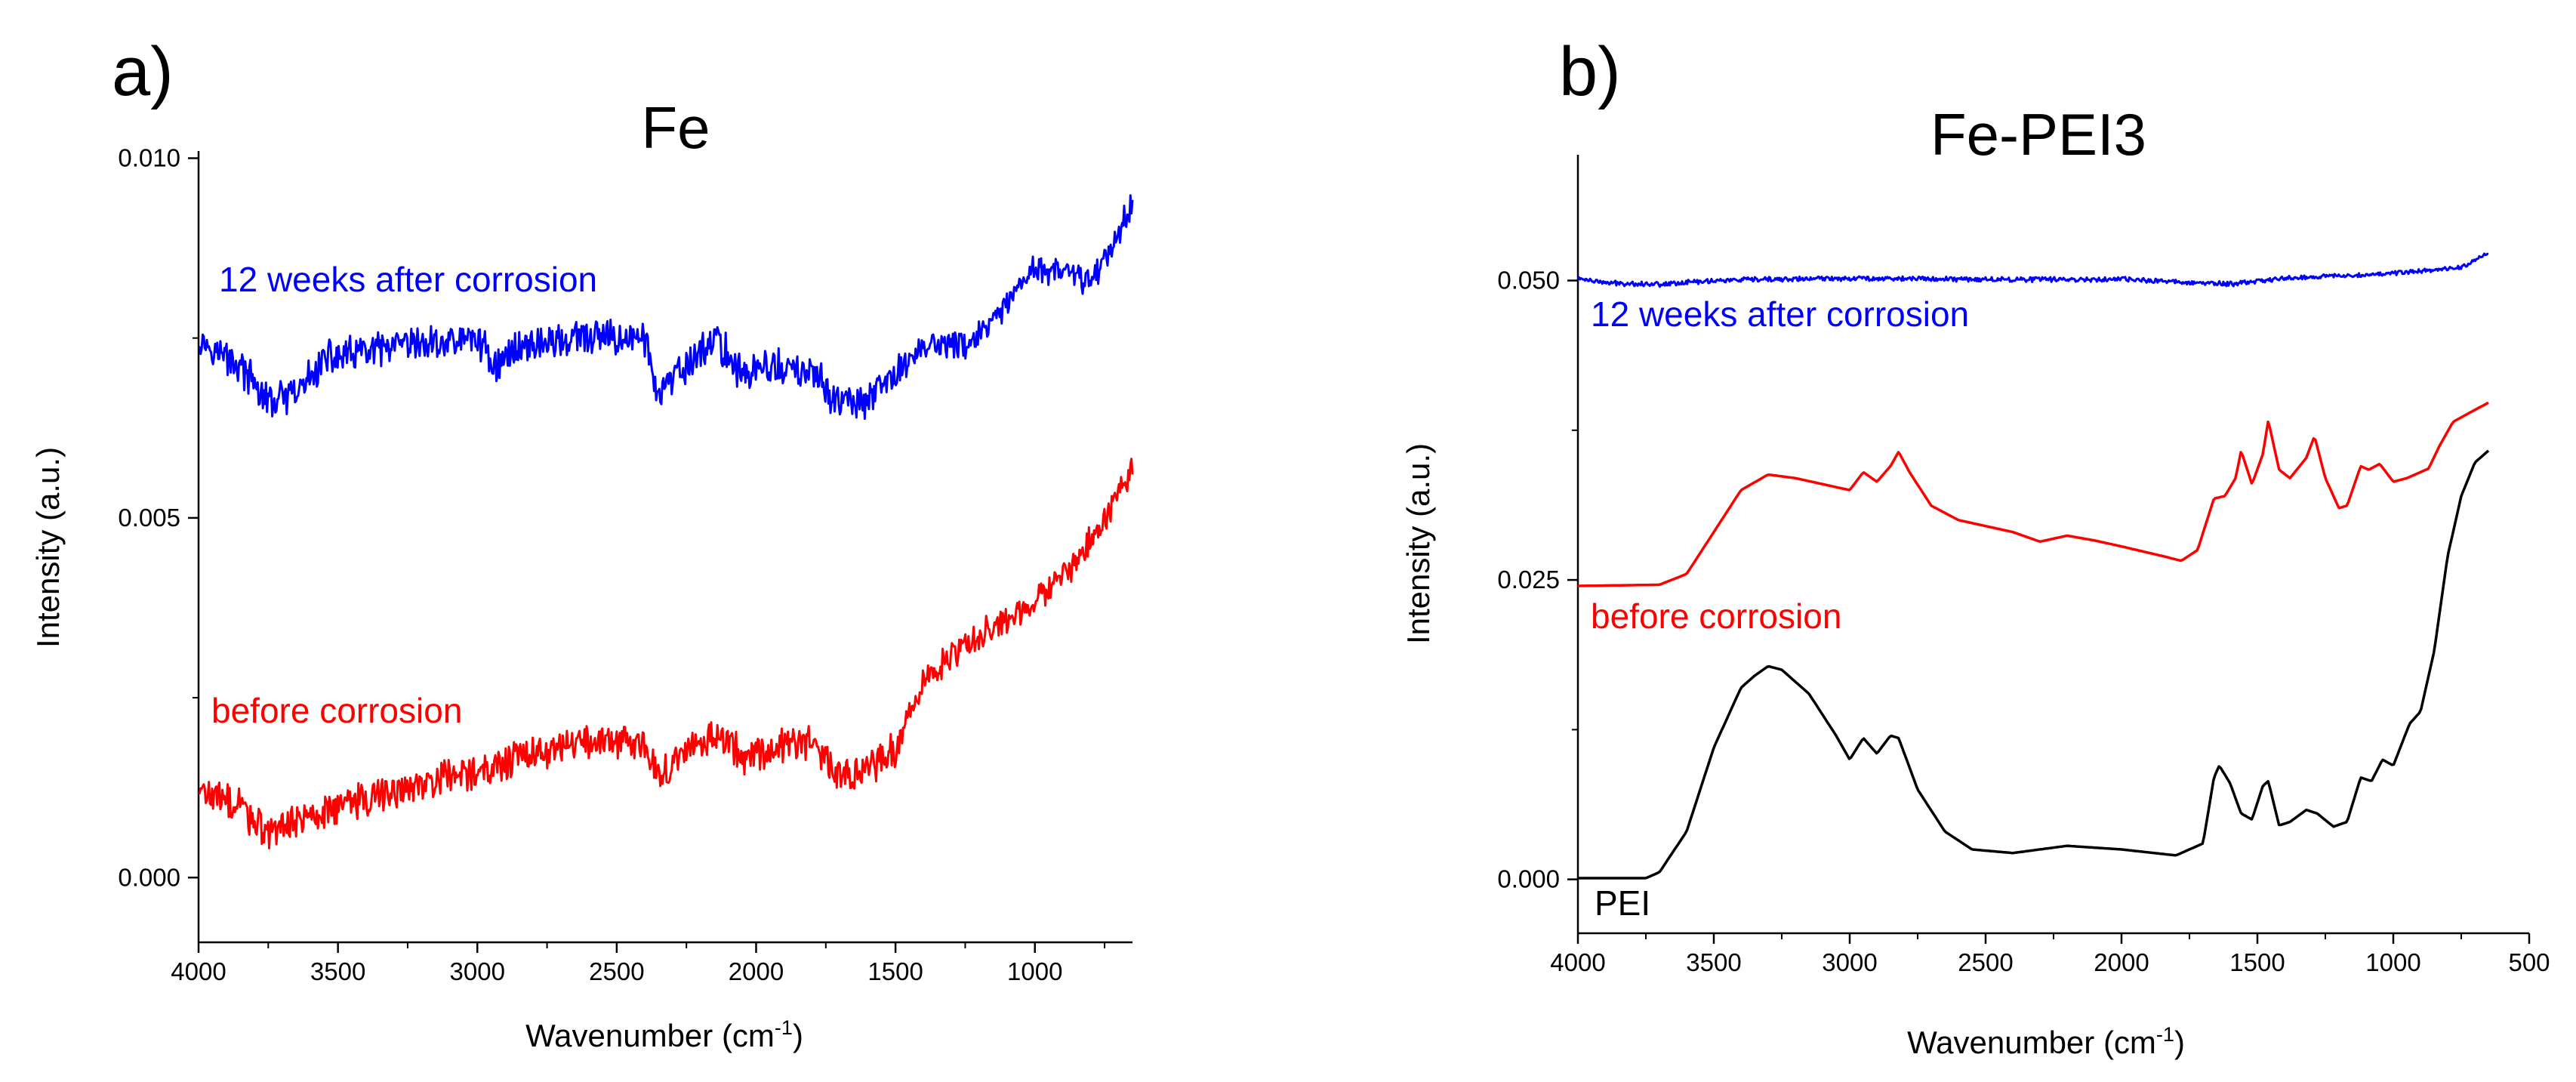 This screenshot has width=2576, height=1082. What do you see at coordinates (616, 971) in the screenshot?
I see `panel-a-x-tick-label: 2500` at bounding box center [616, 971].